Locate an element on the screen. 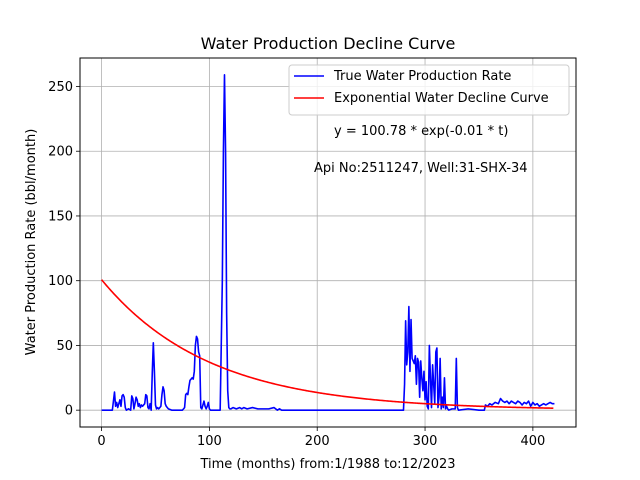  x-tick-label: 400 is located at coordinates (532, 441).